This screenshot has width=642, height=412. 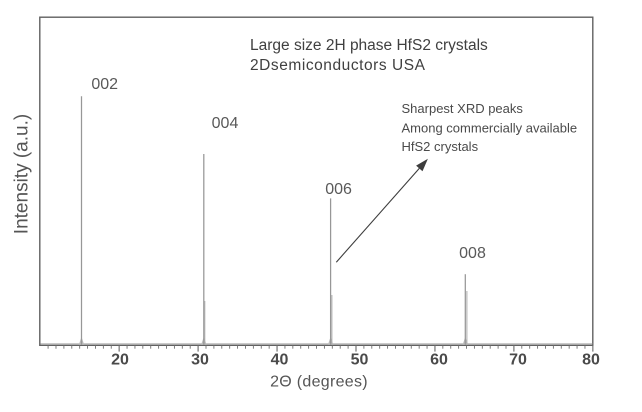 I want to click on svg-text: 40, so click(x=280, y=360).